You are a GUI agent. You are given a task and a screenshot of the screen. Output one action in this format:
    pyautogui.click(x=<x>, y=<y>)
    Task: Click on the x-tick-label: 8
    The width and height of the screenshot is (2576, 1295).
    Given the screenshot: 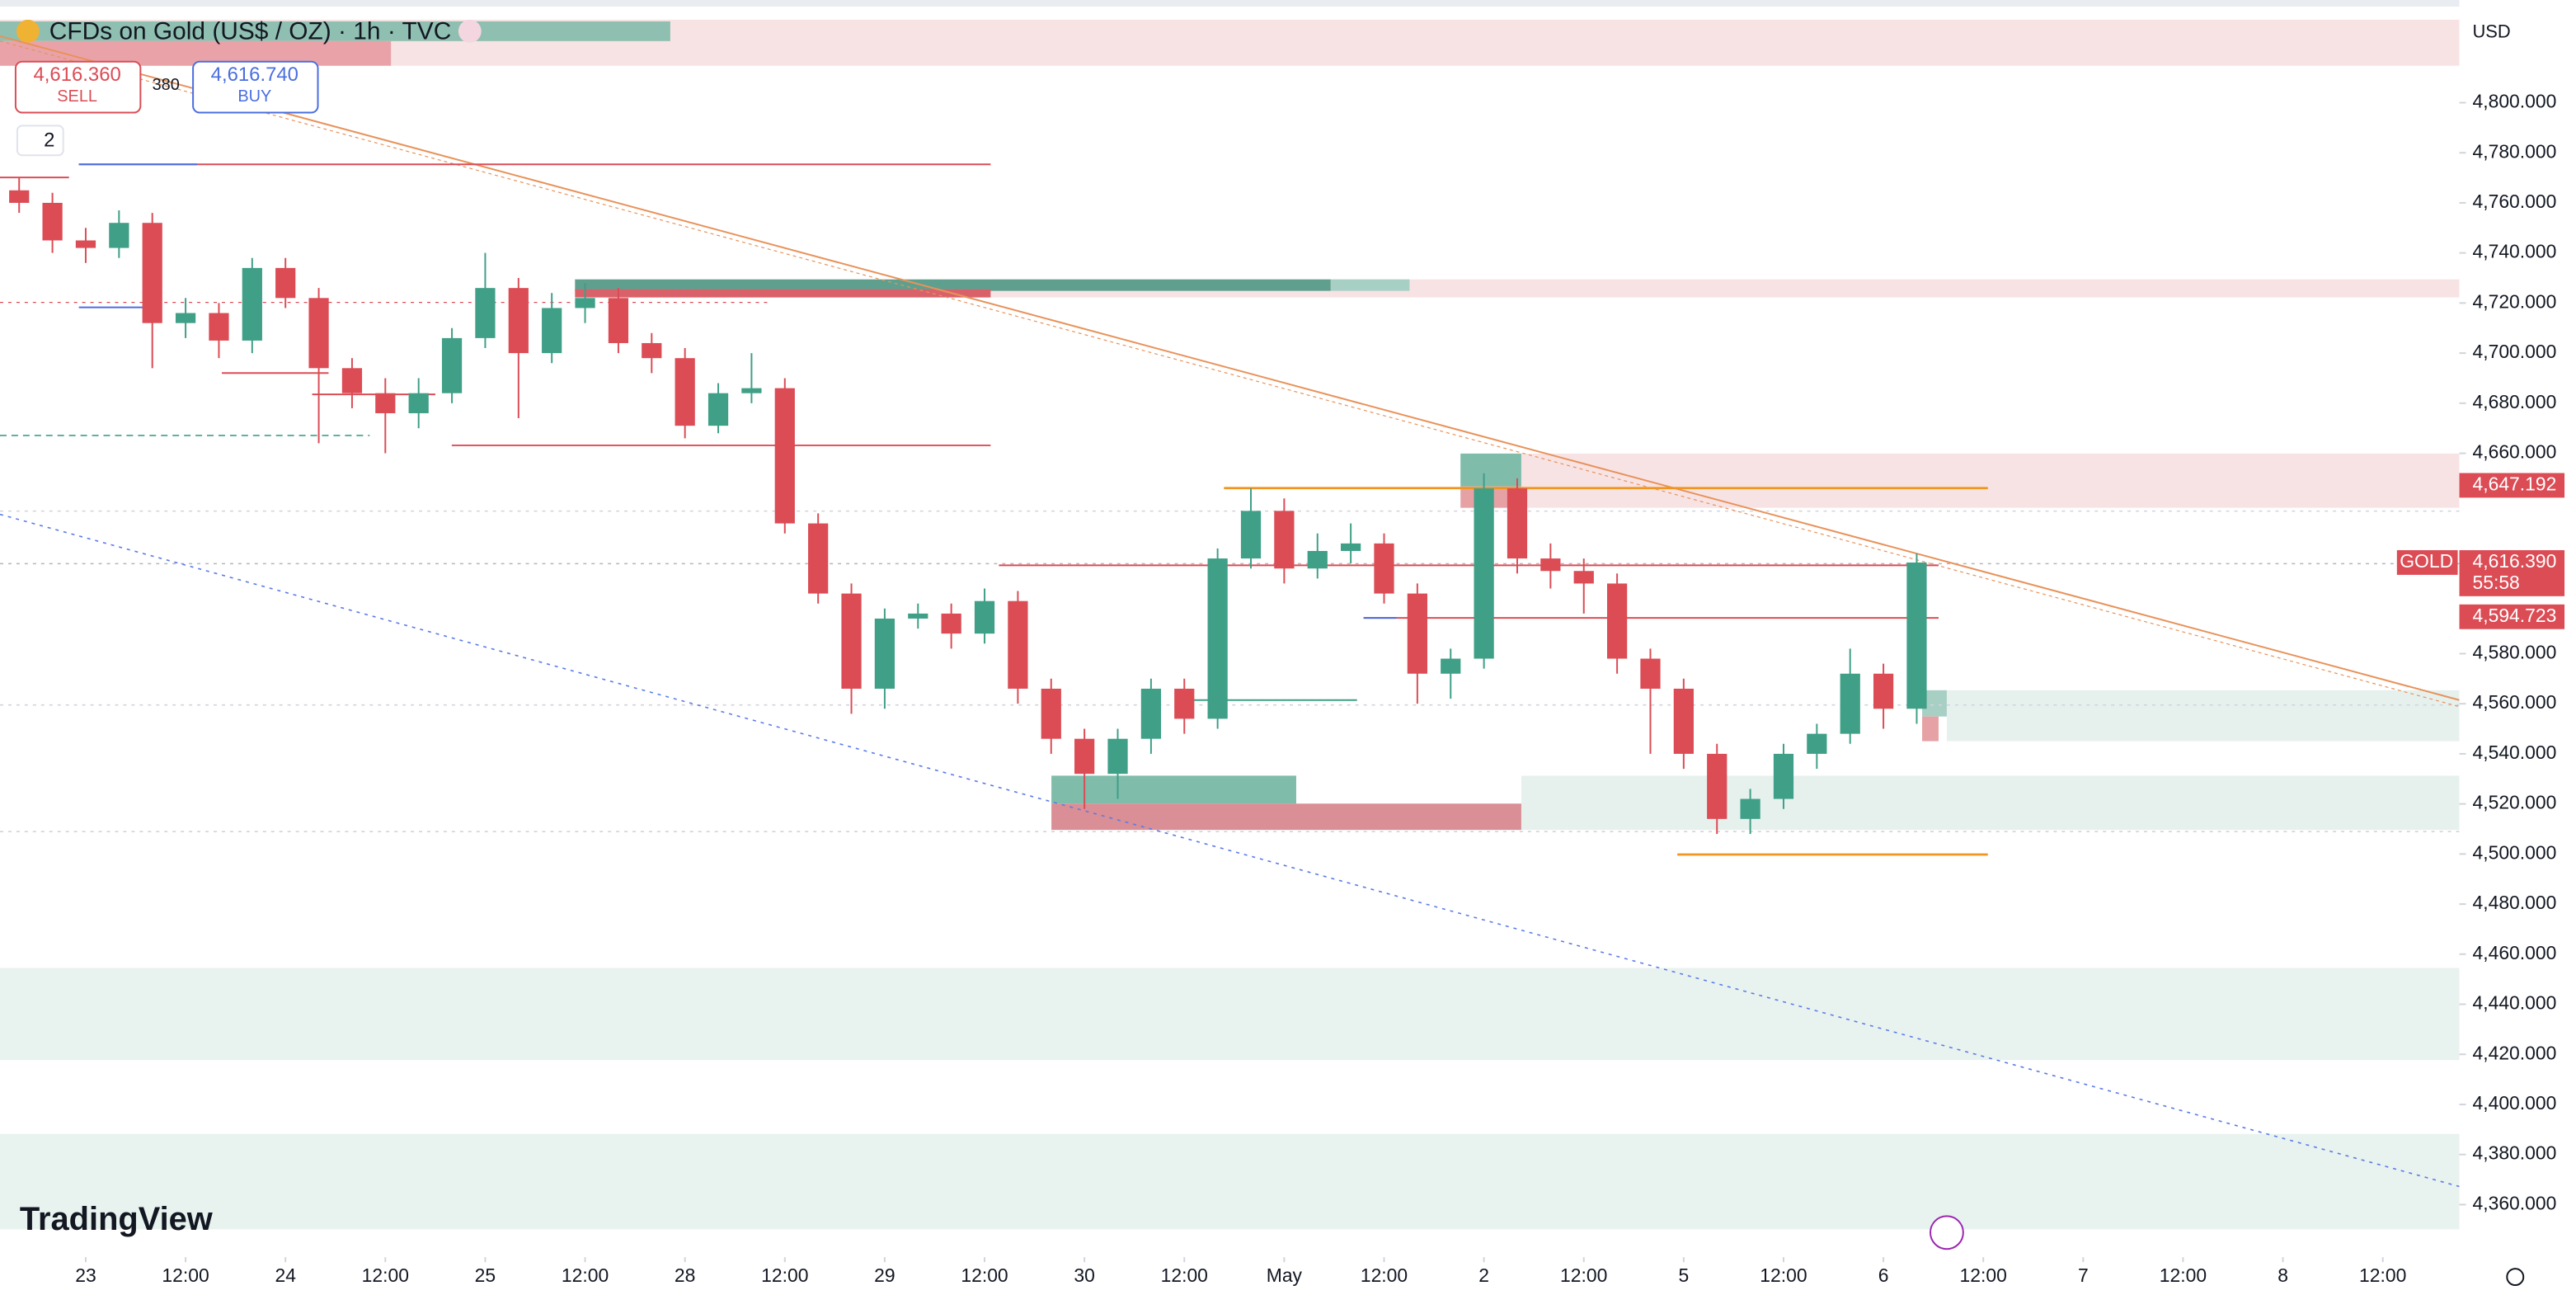 What is the action you would take?
    pyautogui.click(x=2283, y=1275)
    